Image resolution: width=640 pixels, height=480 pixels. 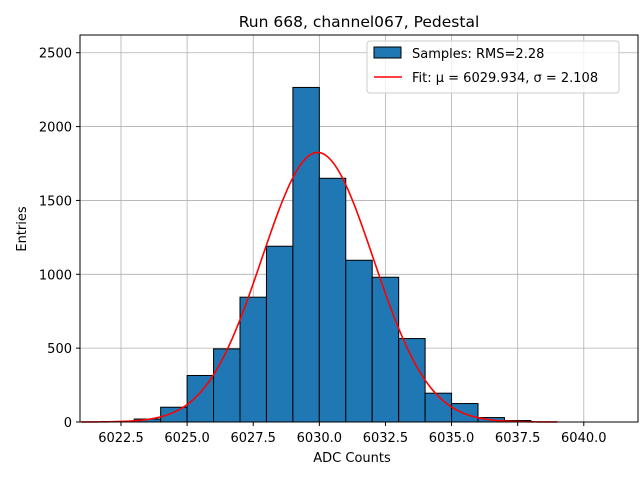 I want to click on y-tick-label-5: 2500, so click(x=55, y=54).